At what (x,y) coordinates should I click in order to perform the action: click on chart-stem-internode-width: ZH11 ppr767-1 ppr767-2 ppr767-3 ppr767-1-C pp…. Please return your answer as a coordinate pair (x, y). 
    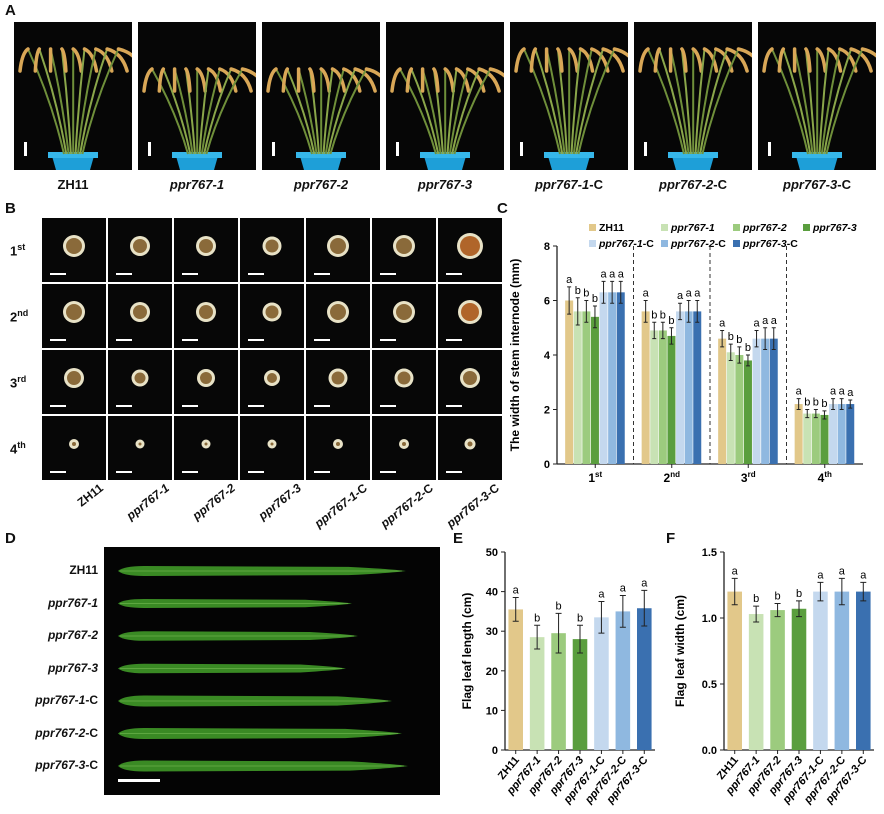
    Looking at the image, I should click on (685, 353).